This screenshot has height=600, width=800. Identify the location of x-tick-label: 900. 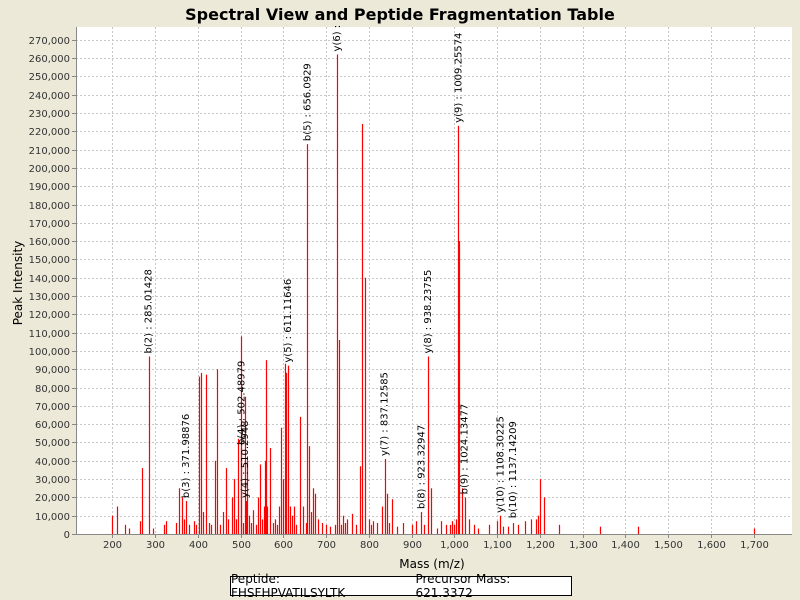
(412, 545).